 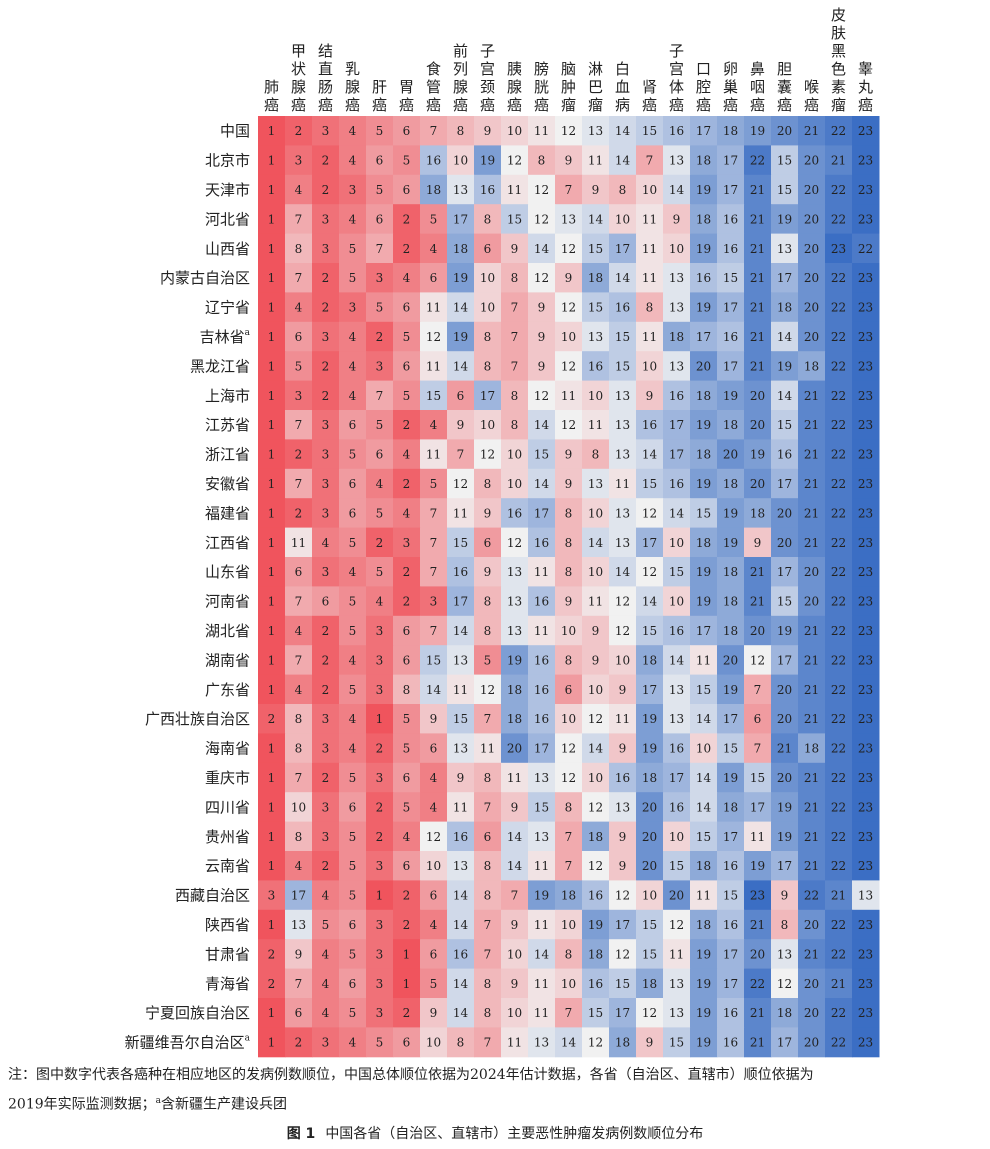 I want to click on row-label: 新疆维吾尔自治区a, so click(x=188, y=1043).